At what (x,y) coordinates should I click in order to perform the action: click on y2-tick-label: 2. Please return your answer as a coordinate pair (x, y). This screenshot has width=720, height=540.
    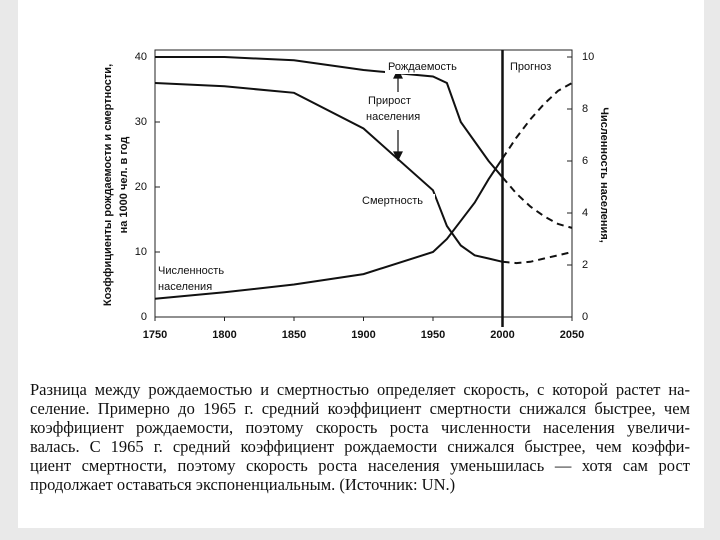
    Looking at the image, I should click on (585, 265).